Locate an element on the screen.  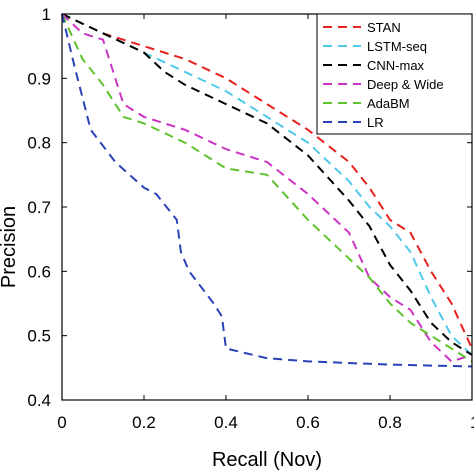
y-axis-label: Precision is located at coordinates (10, 247).